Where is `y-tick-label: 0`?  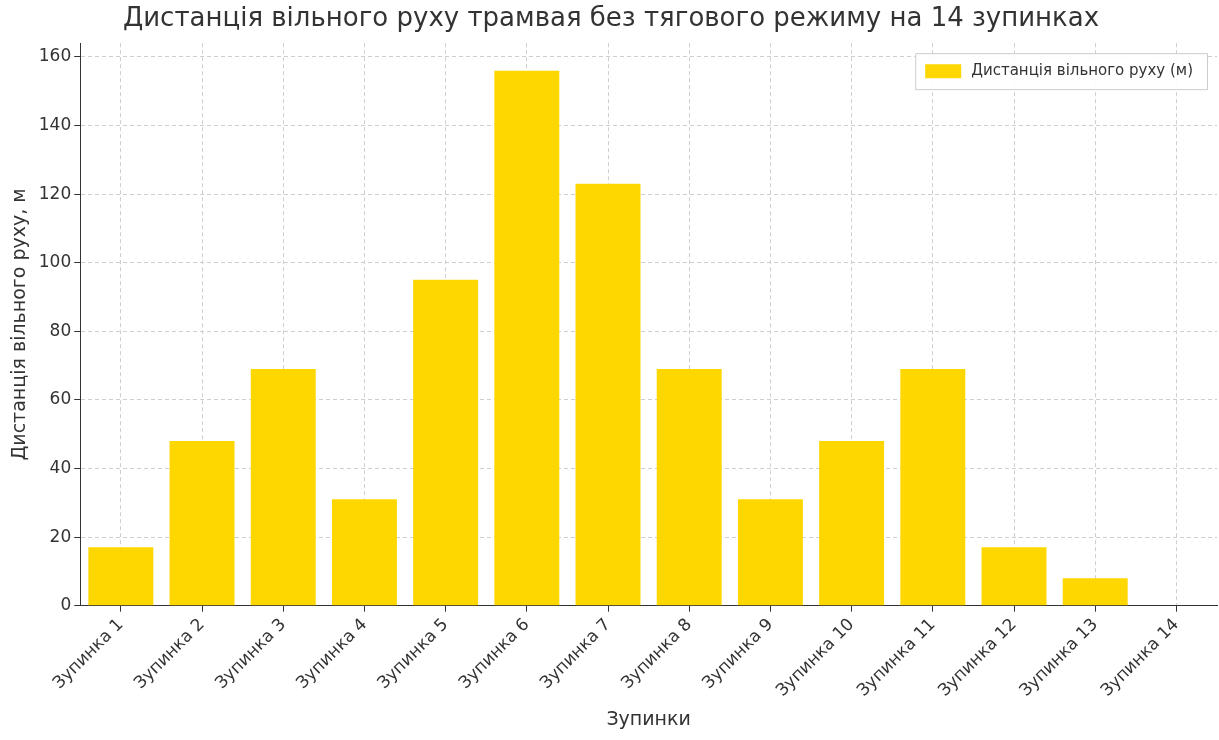 y-tick-label: 0 is located at coordinates (66, 604).